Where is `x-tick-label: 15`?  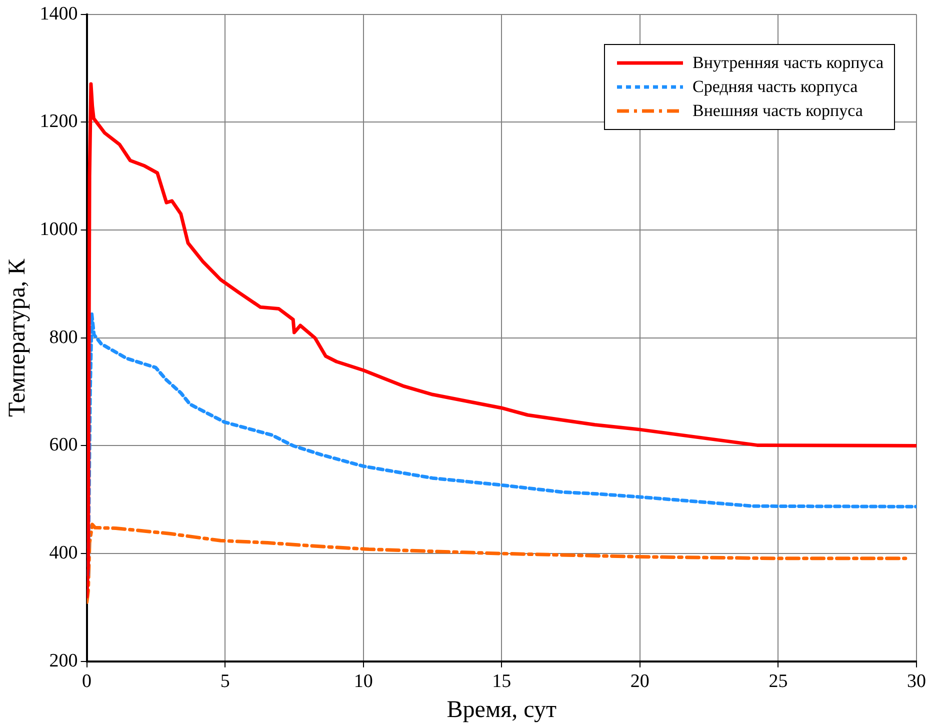 x-tick-label: 15 is located at coordinates (502, 681).